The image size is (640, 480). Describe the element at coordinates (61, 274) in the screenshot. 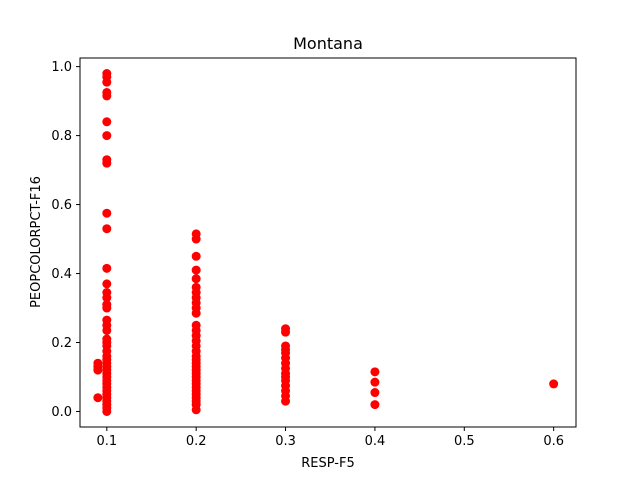

I see `y-tick-label: 0.4` at that location.